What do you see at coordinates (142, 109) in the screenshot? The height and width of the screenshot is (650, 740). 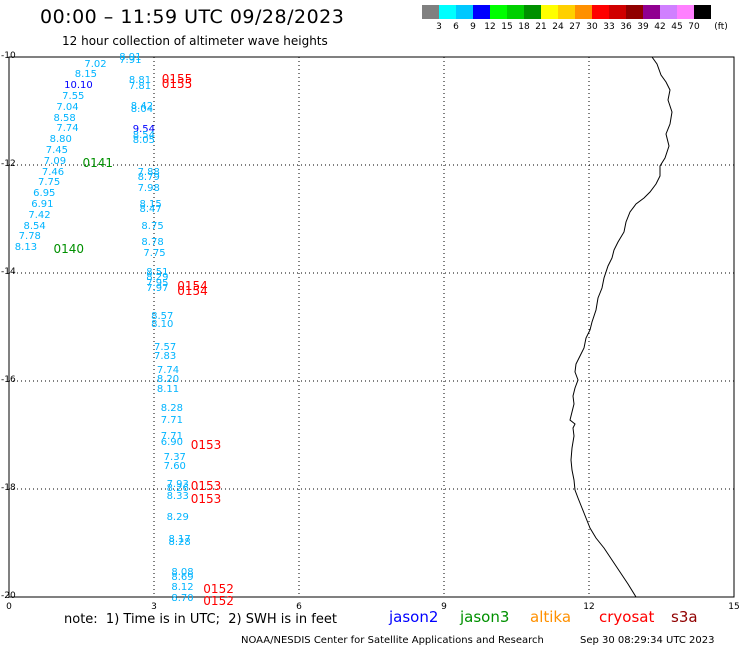 I see `wave-height-value: 8.04` at bounding box center [142, 109].